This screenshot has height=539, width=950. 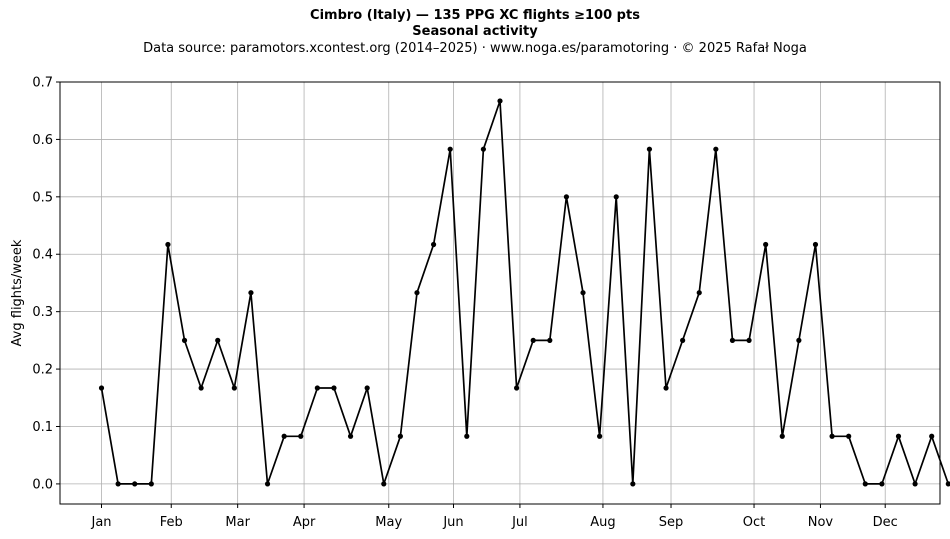 I want to click on x-tick-label: Apr, so click(x=304, y=522).